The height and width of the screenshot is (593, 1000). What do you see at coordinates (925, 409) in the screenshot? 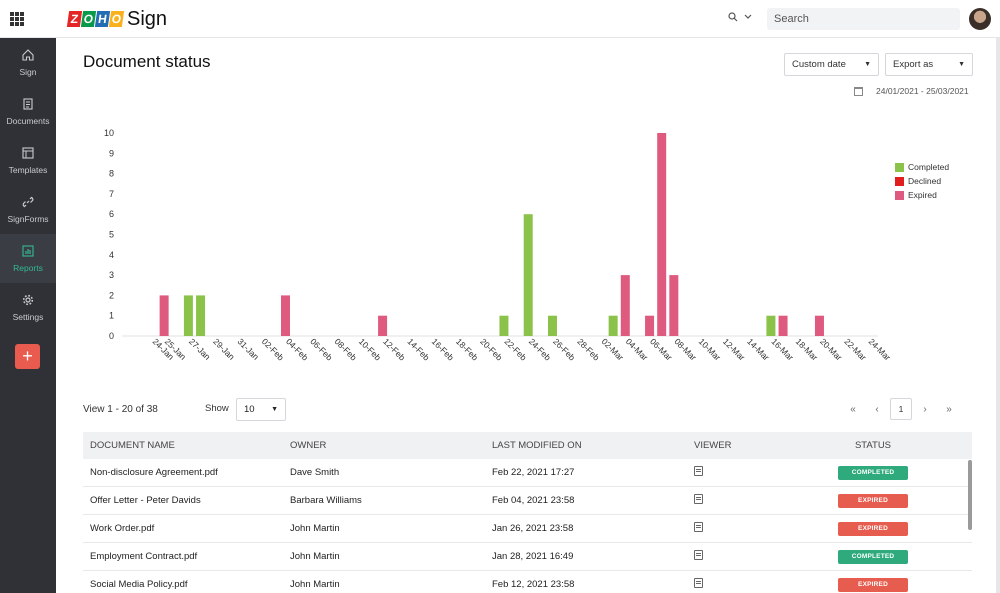
I see `next-page-button: ›` at bounding box center [925, 409].